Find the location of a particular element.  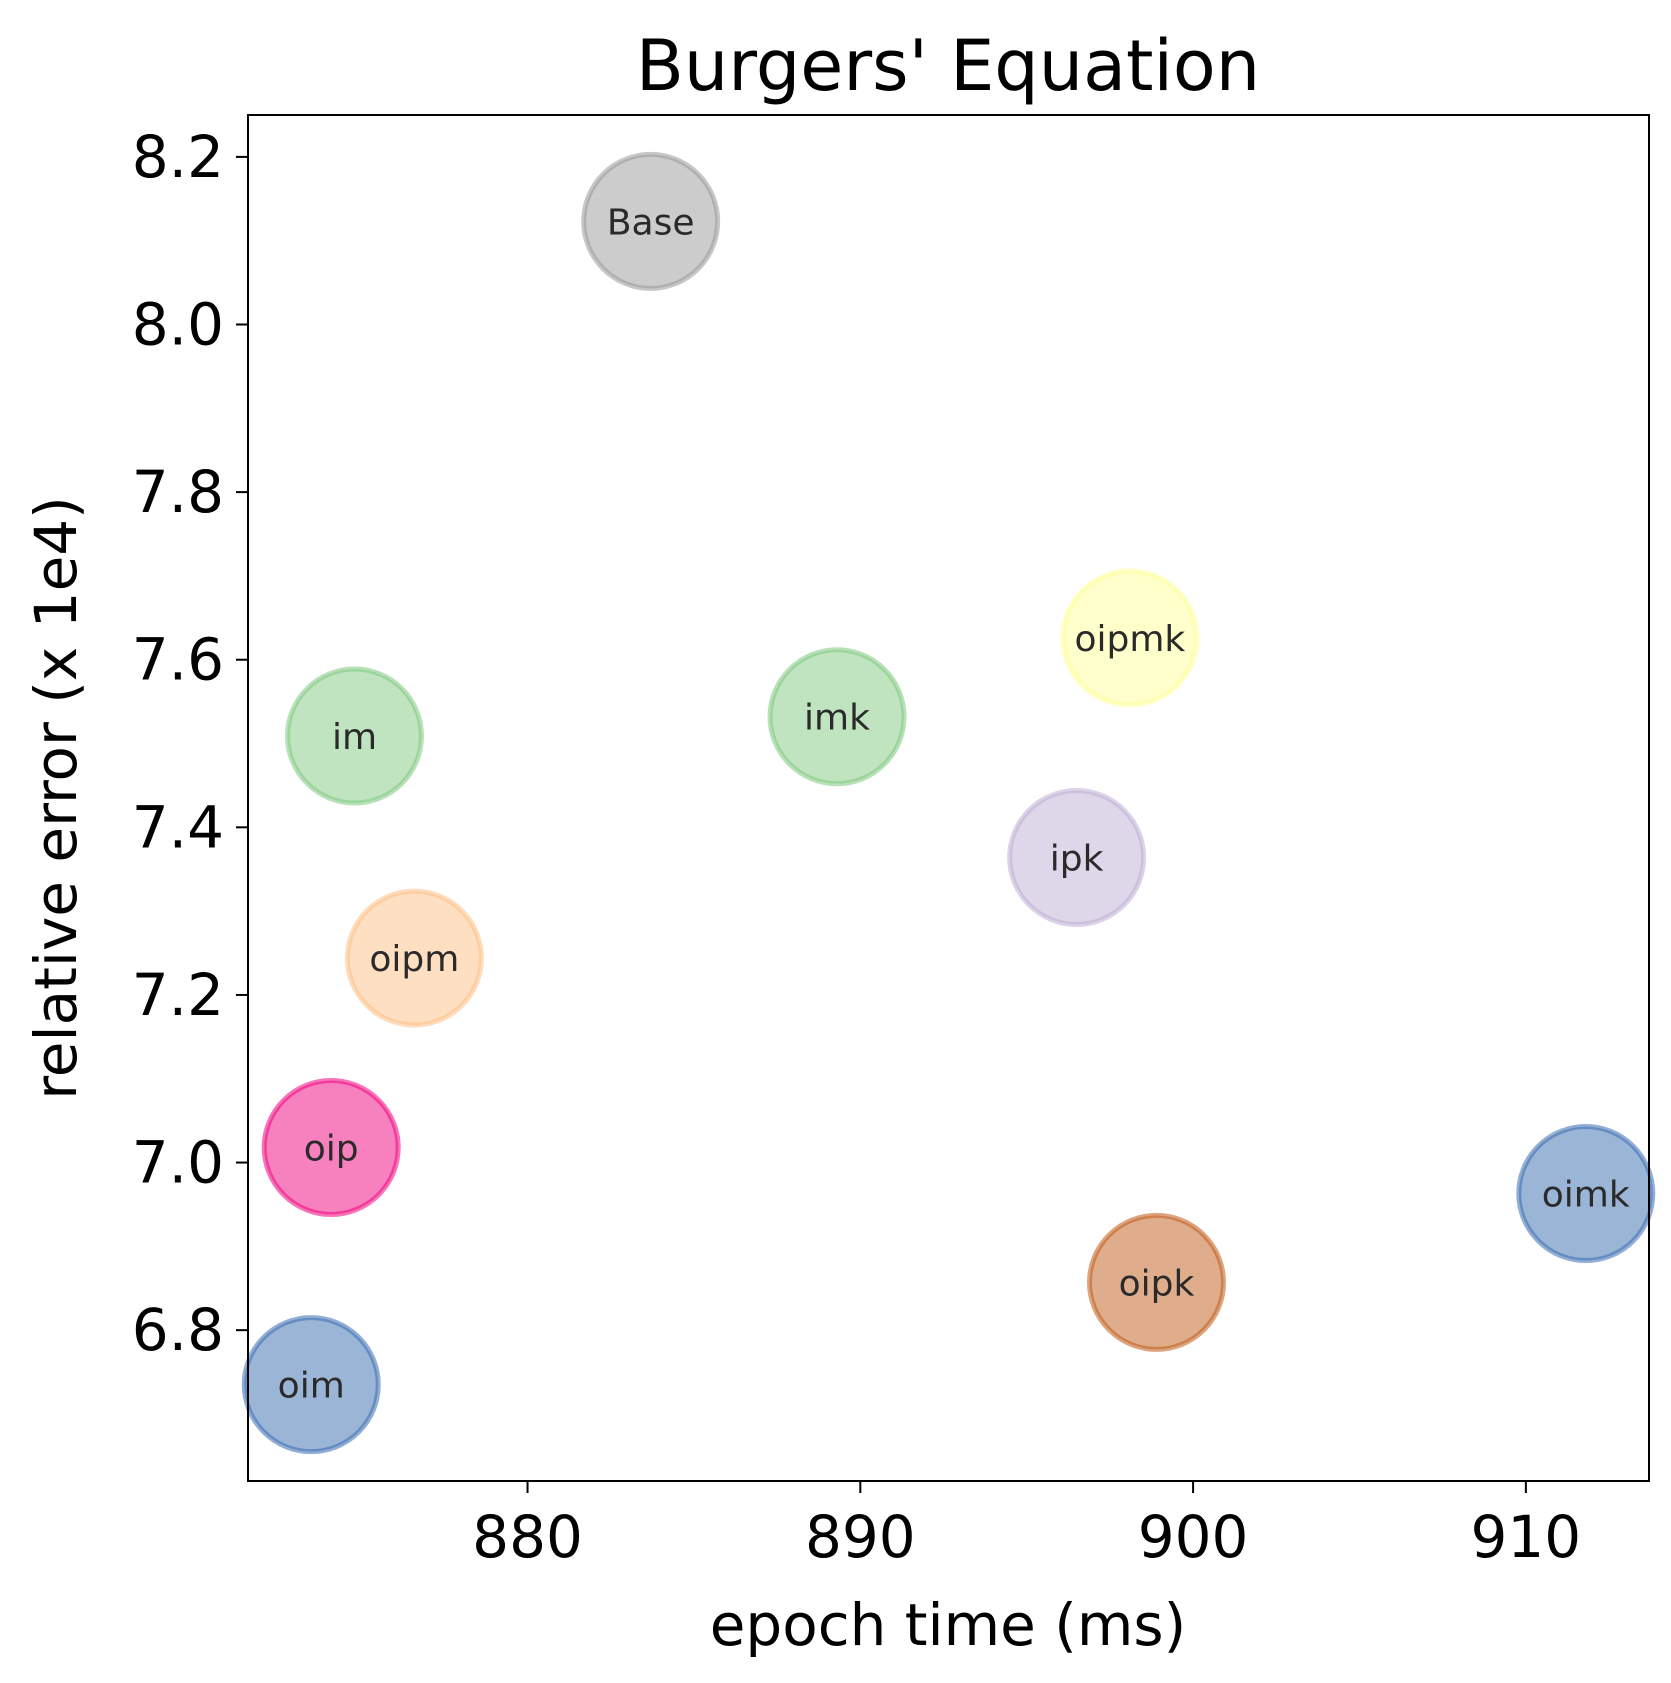

point-oipm: oipm is located at coordinates (414, 958).